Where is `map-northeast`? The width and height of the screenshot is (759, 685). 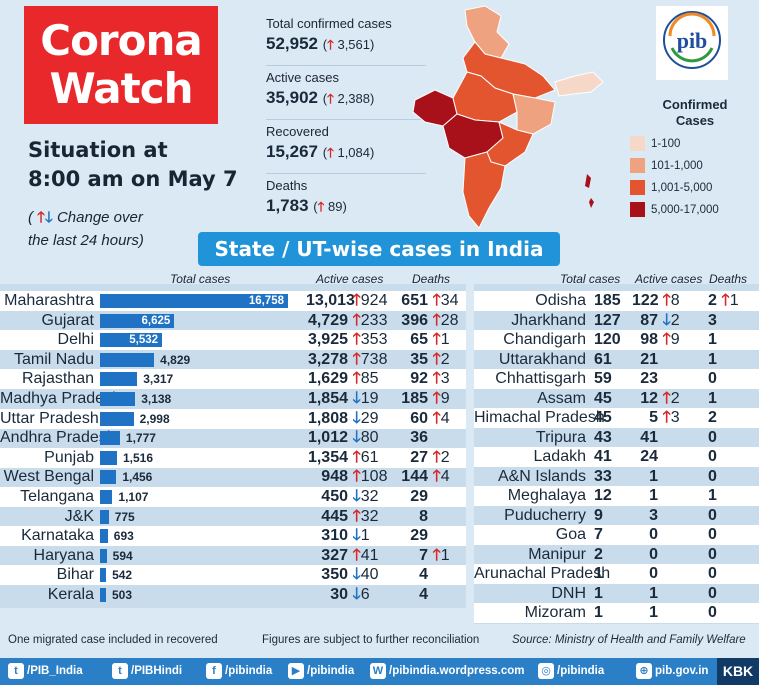
map-northeast is located at coordinates (579, 84).